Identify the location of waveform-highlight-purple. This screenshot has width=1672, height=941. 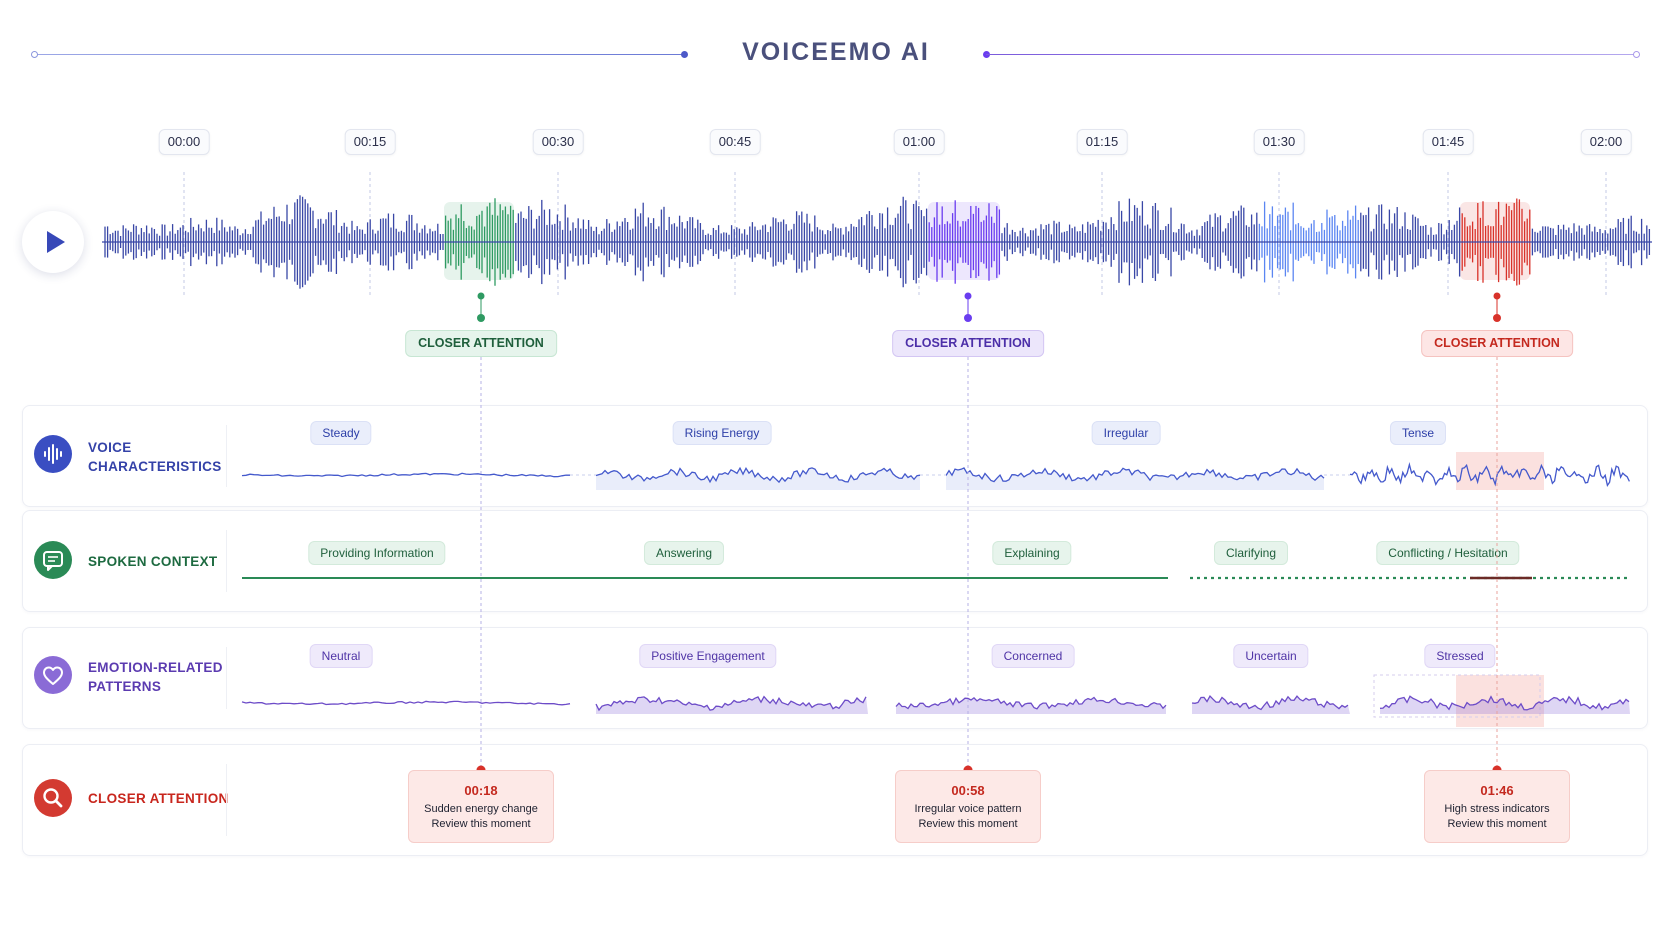
(964, 241).